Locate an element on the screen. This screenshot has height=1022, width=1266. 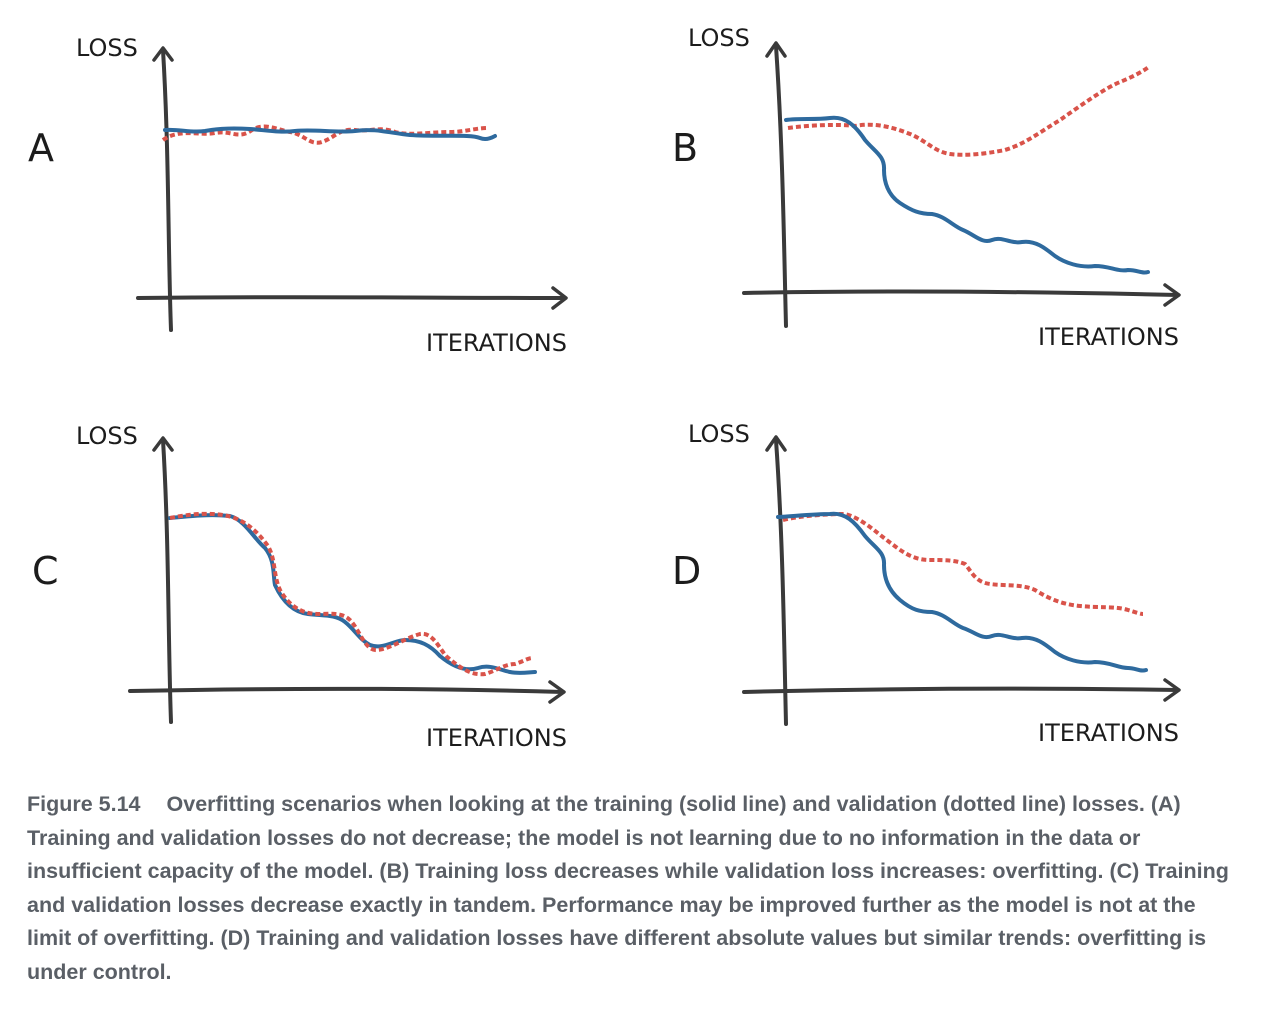
panel-c-ylabel: LOSS is located at coordinates (107, 436).